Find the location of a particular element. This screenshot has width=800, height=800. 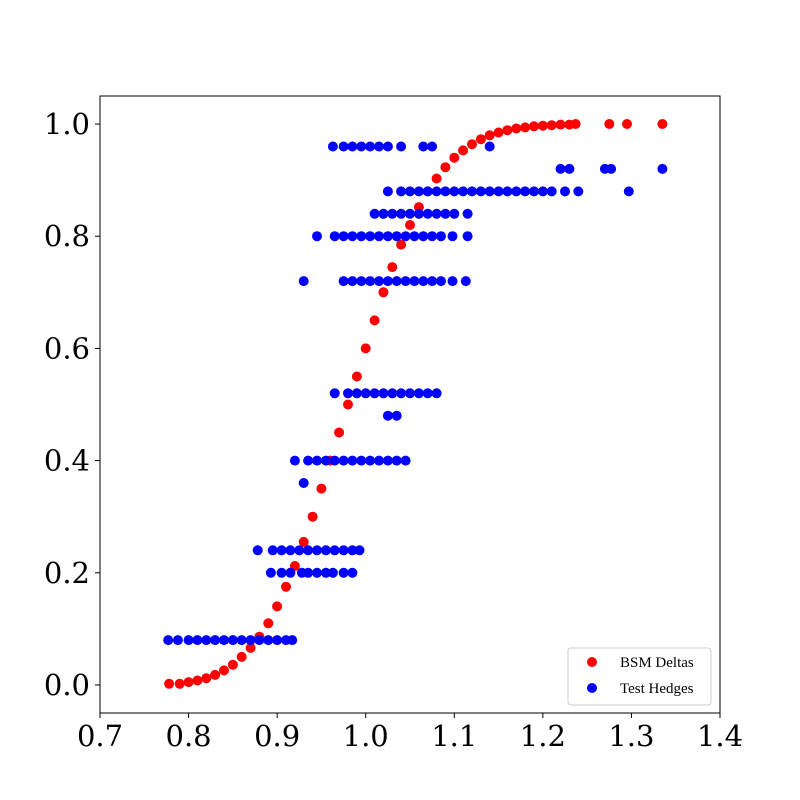

legend: BSM Deltas Test Hedges is located at coordinates (639, 676).